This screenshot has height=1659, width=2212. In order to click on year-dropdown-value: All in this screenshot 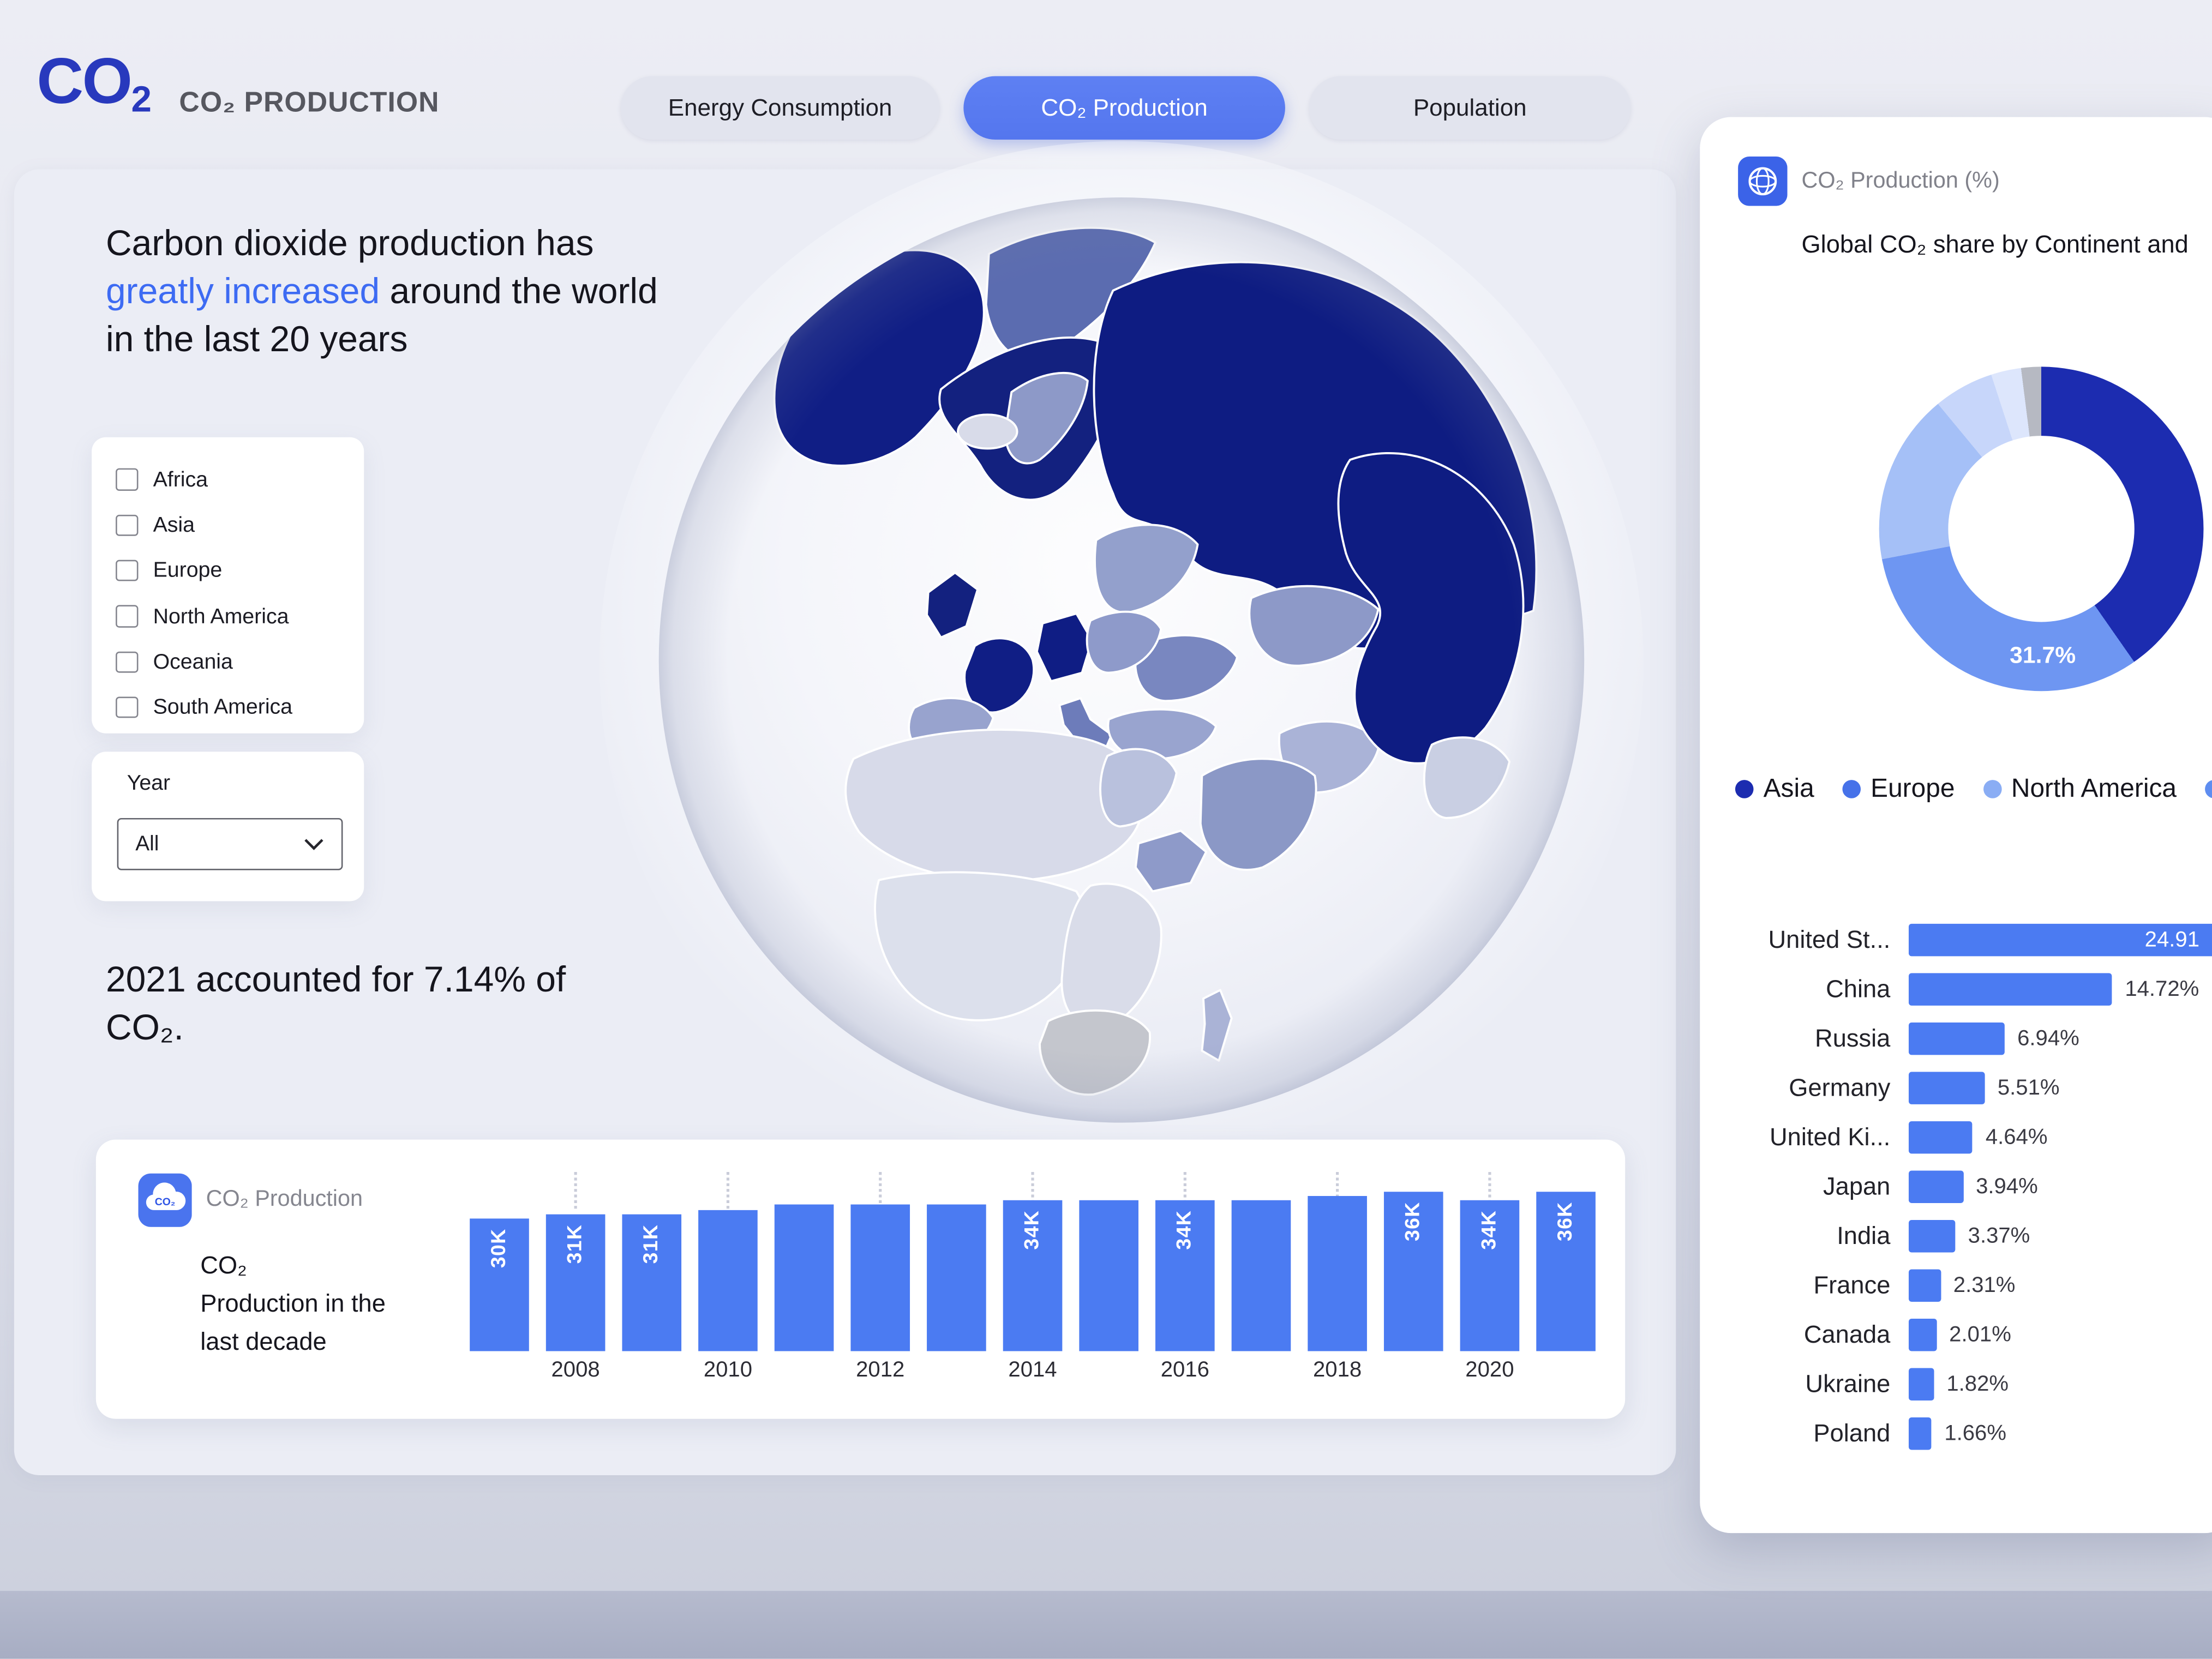, I will do `click(147, 844)`.